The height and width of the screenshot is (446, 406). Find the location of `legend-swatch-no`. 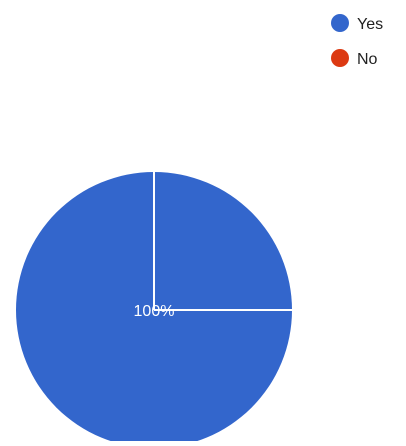

legend-swatch-no is located at coordinates (340, 58).